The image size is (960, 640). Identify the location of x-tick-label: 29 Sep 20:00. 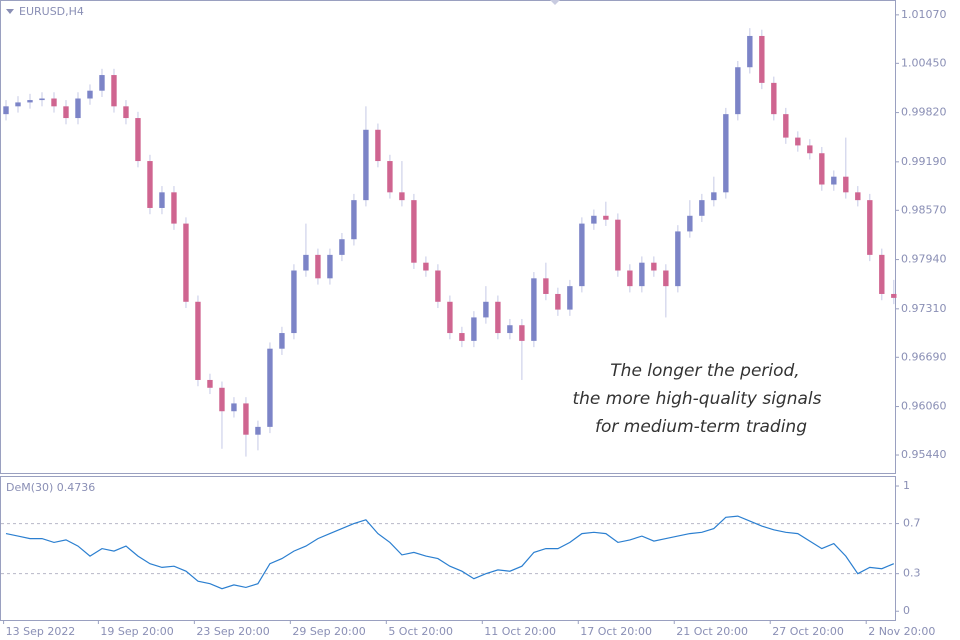
(328, 631).